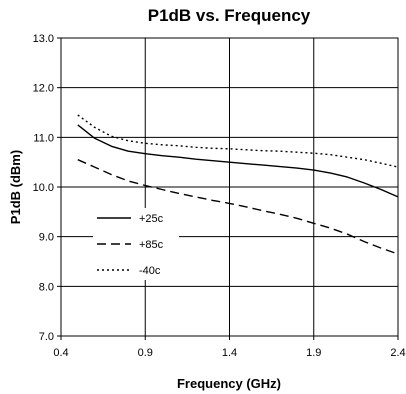 The height and width of the screenshot is (394, 406). What do you see at coordinates (43, 188) in the screenshot?
I see `y-tick-label: 10.0` at bounding box center [43, 188].